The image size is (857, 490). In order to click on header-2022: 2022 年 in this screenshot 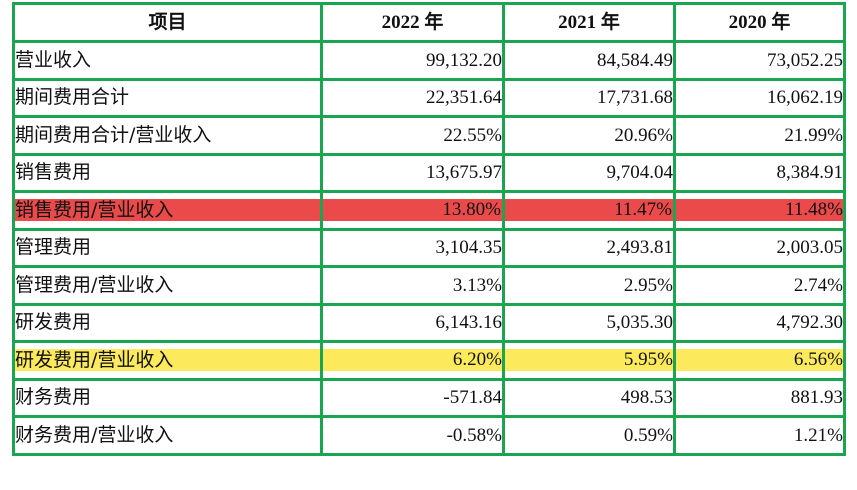, I will do `click(412, 22)`.